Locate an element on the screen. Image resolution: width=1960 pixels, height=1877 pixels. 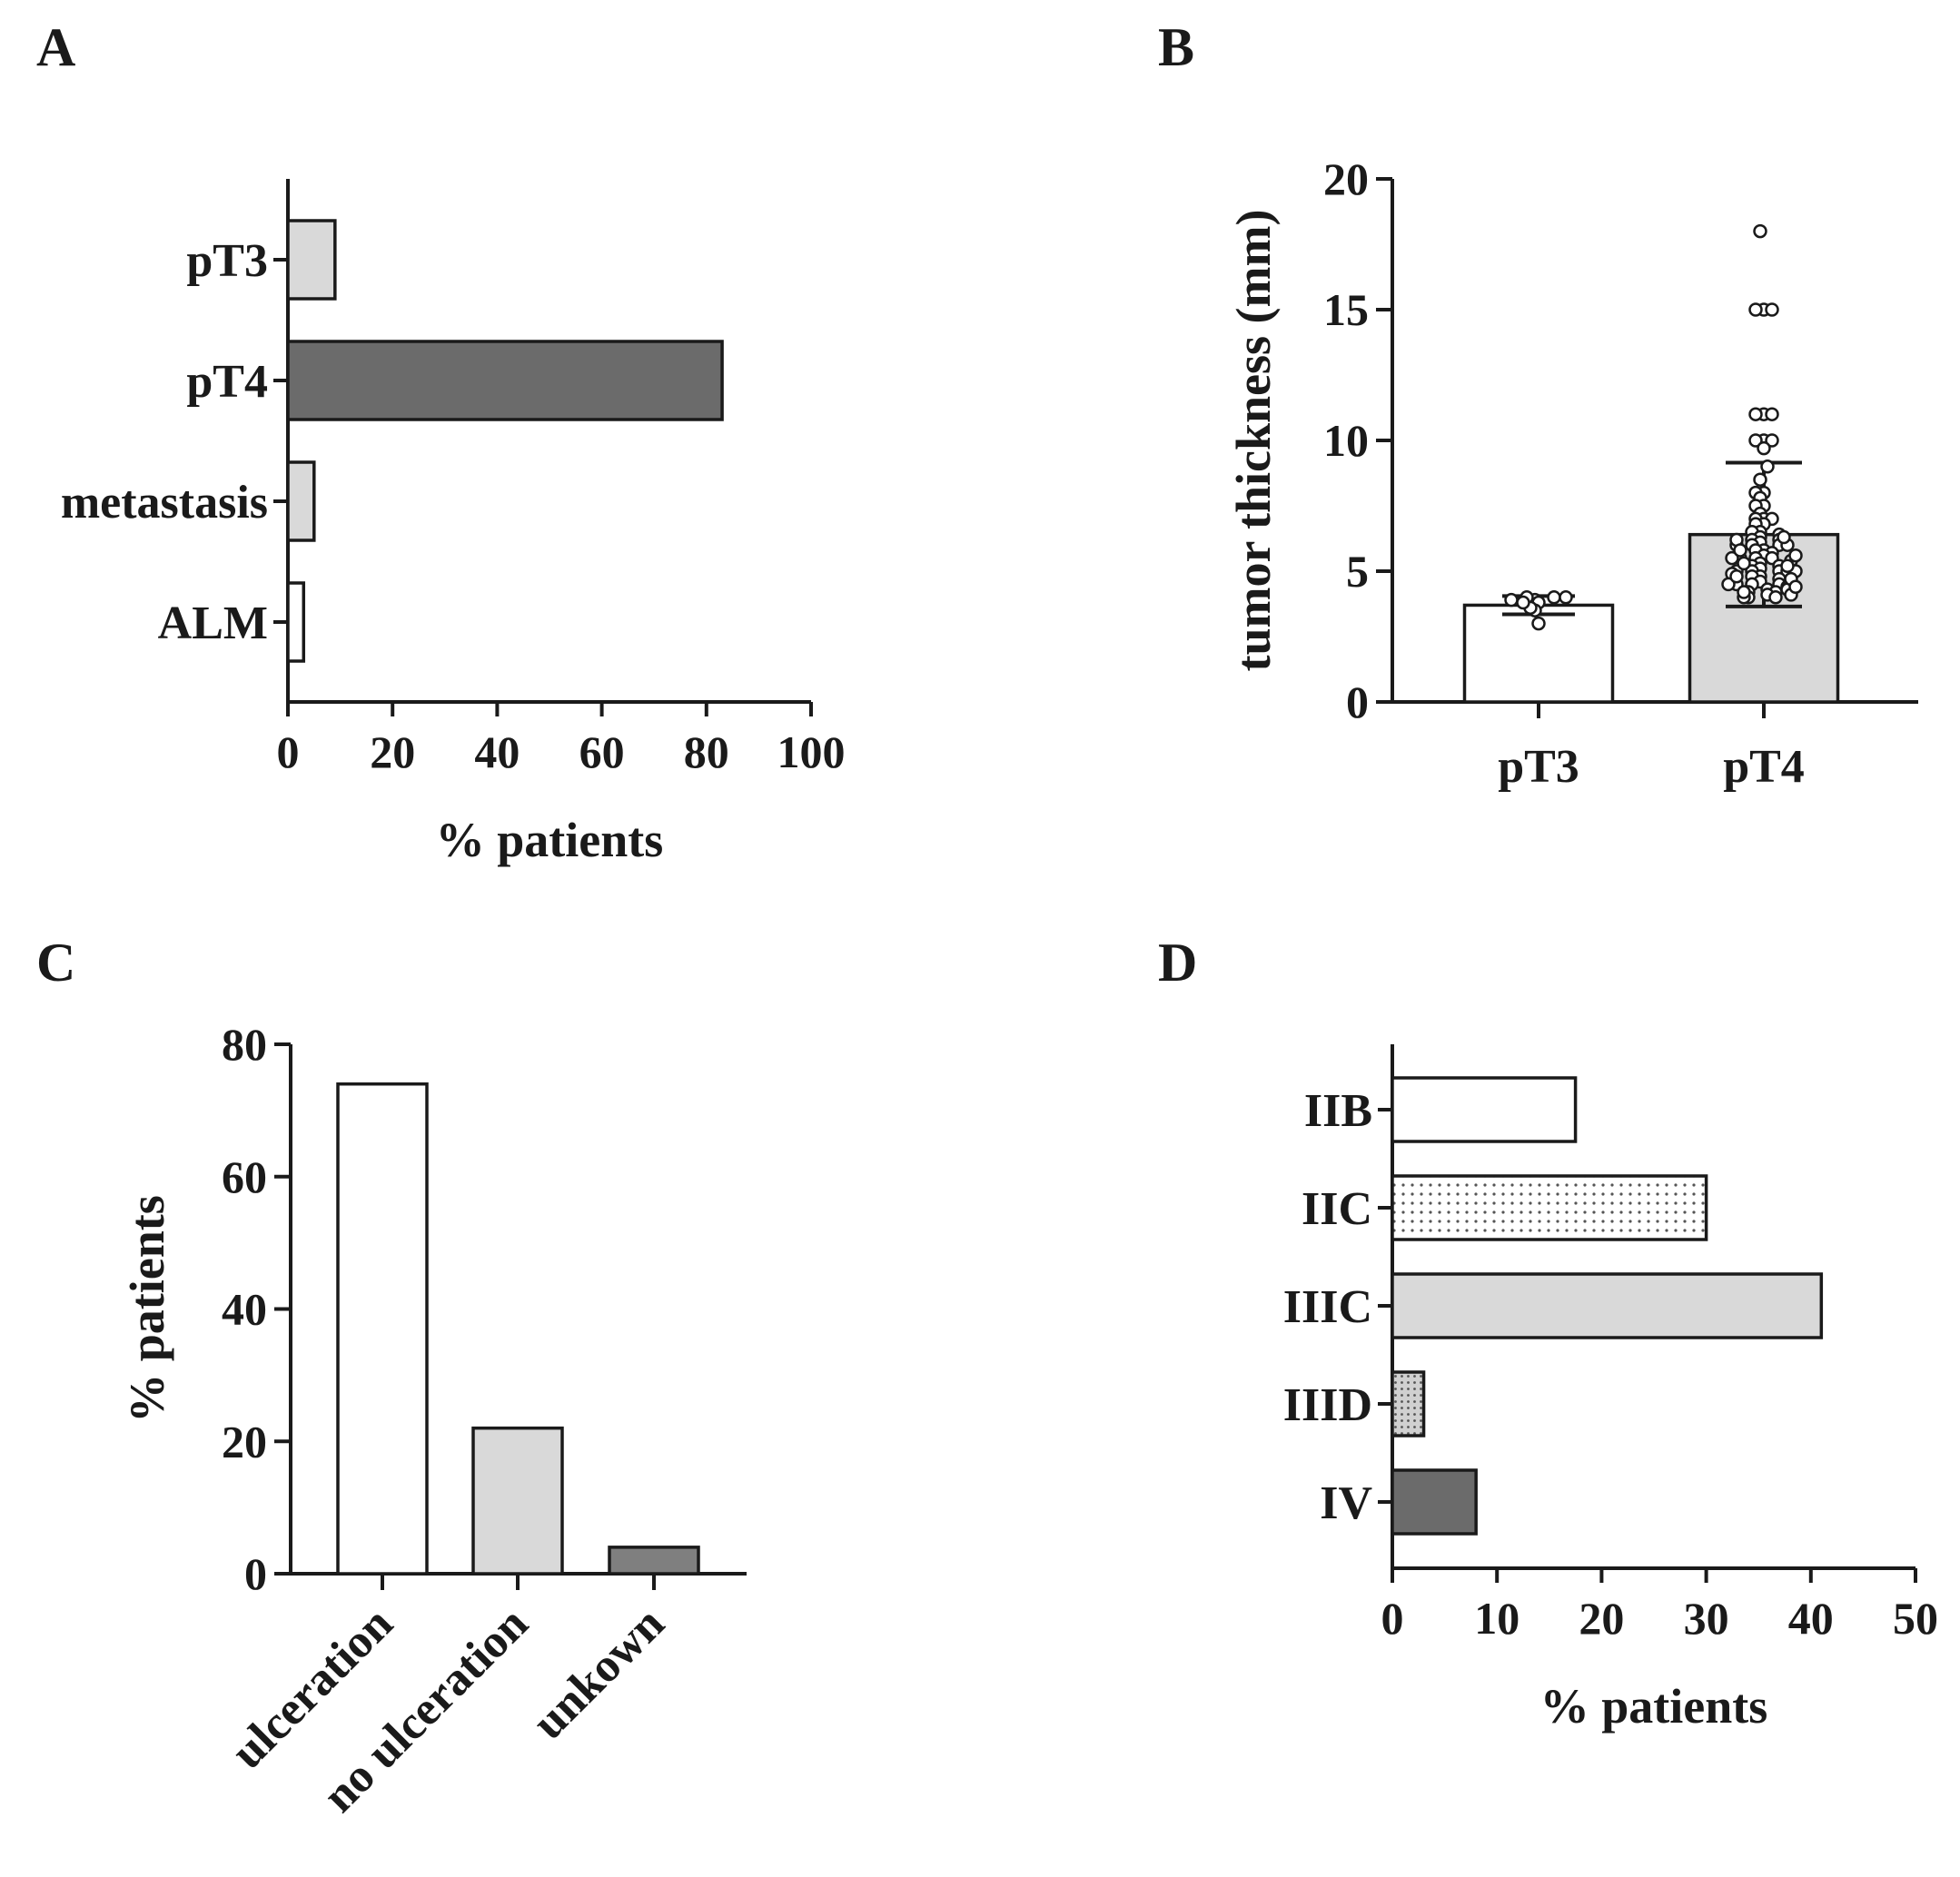
x-tick-label: 60 is located at coordinates (602, 752).